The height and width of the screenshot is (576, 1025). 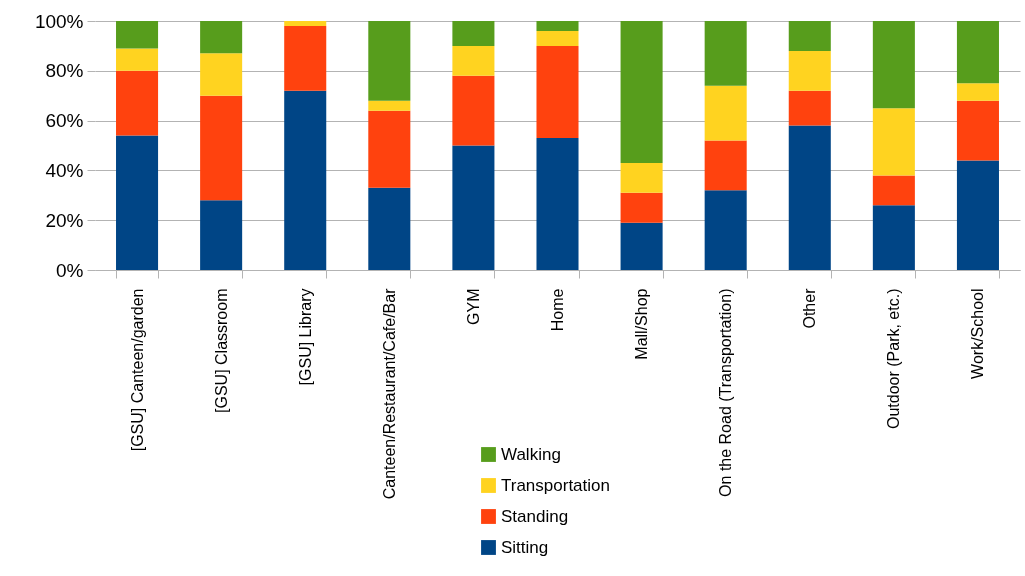 What do you see at coordinates (70, 270) in the screenshot?
I see `y-tick-label: 0%` at bounding box center [70, 270].